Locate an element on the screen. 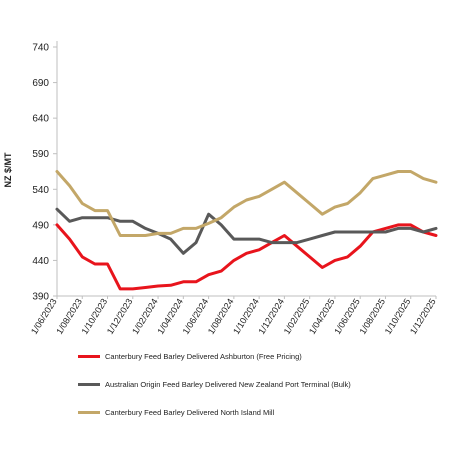  y-axis-label: NZ $/MT is located at coordinates (8, 170).